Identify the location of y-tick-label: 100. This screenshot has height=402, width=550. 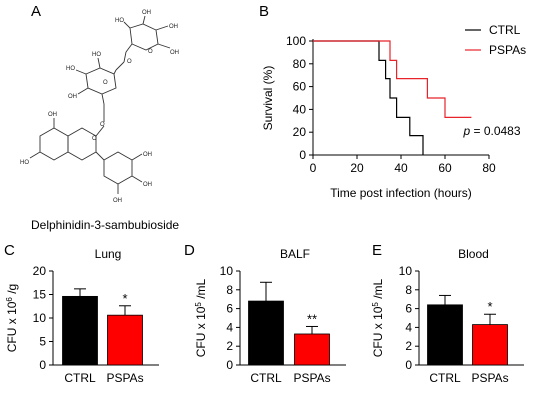
(296, 41).